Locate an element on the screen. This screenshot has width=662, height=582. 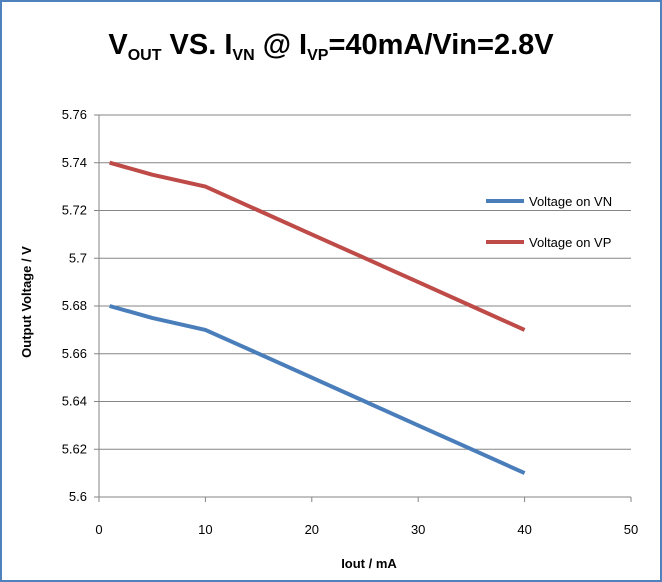
y-tick-label: 5.7 is located at coordinates (78, 257).